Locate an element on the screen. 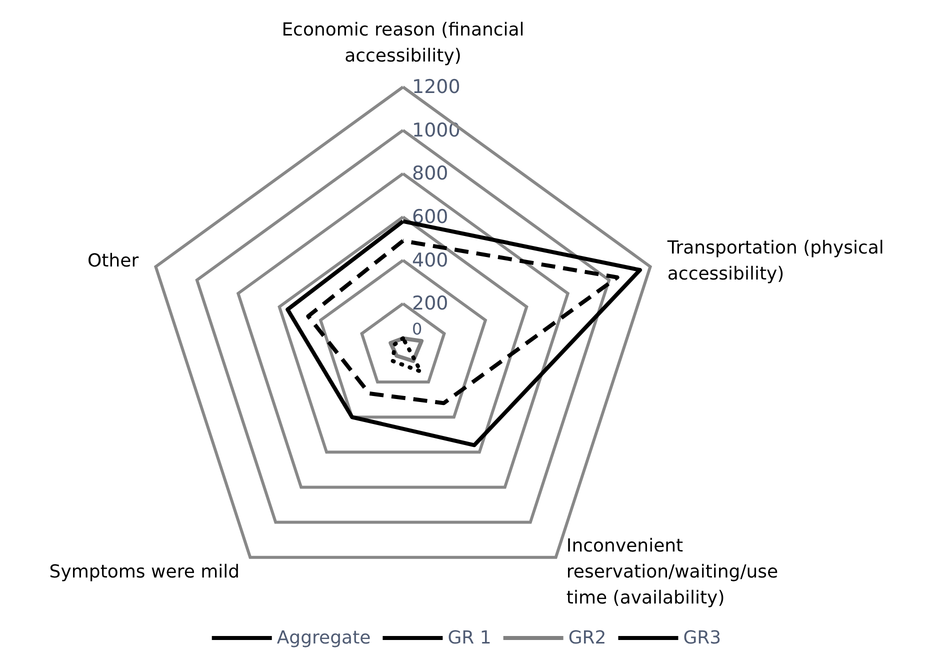 This screenshot has width=933, height=664. spoke-label: Symptoms were mild is located at coordinates (144, 571).